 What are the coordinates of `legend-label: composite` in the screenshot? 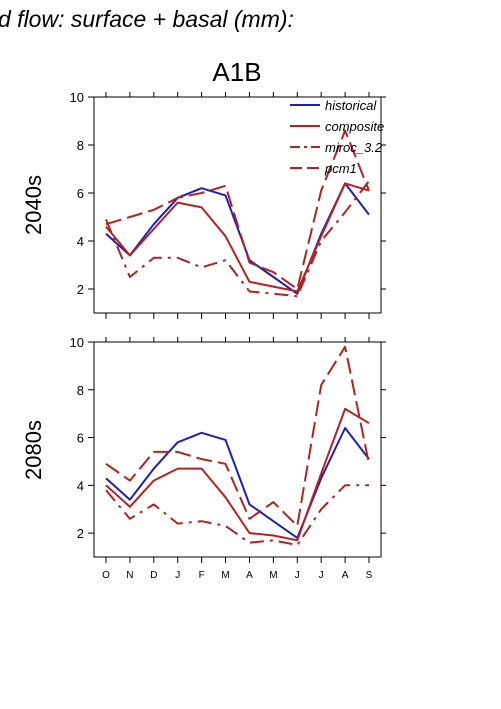 It's located at (354, 126).